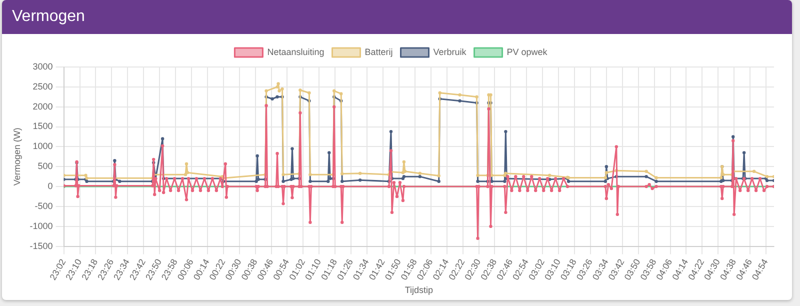 The image size is (800, 306). Describe the element at coordinates (419, 290) in the screenshot. I see `x-axis-title: Tijdstip` at that location.